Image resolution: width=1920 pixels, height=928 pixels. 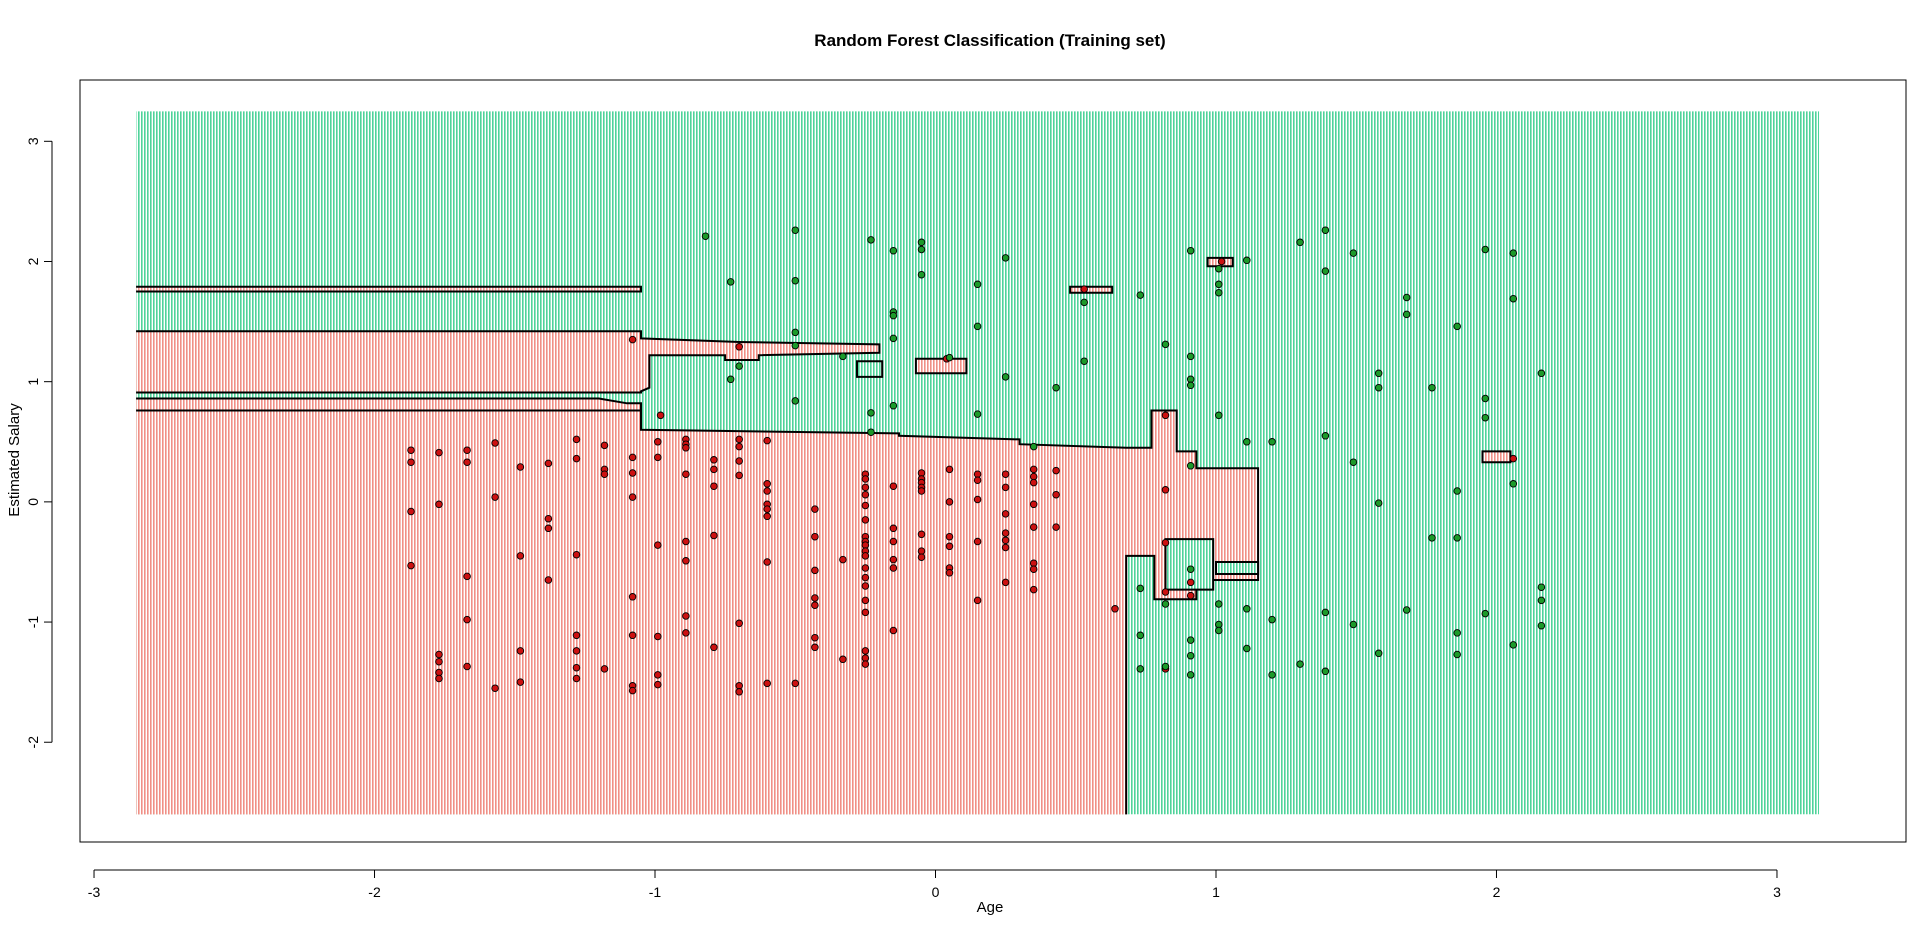 What do you see at coordinates (990, 907) in the screenshot?
I see `x-axis-label: Age` at bounding box center [990, 907].